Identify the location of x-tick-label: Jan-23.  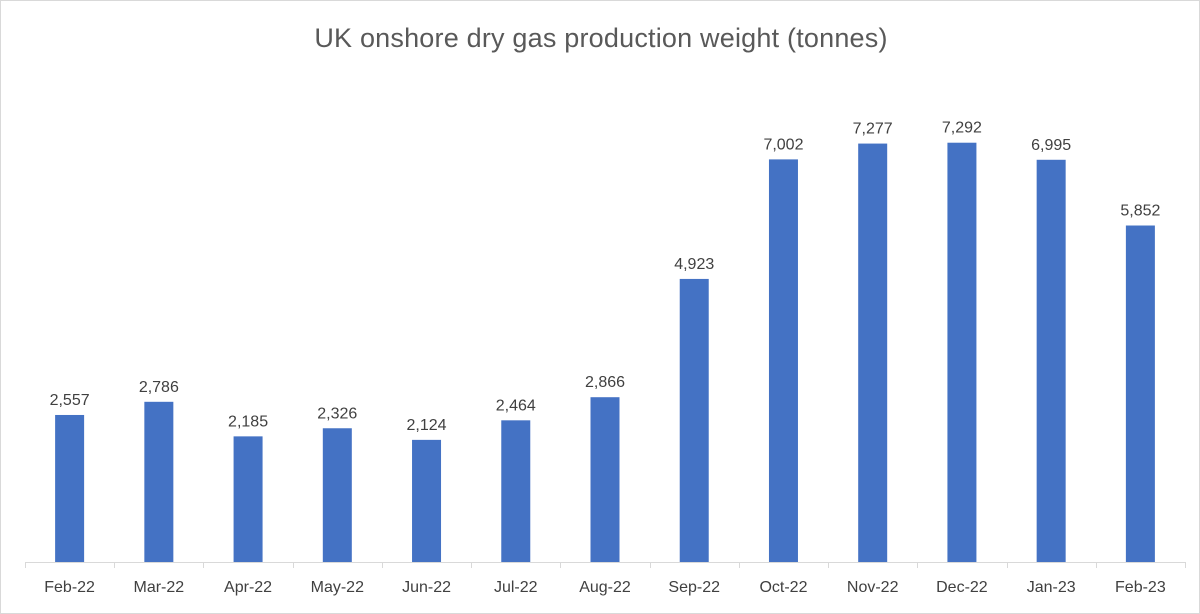
(1051, 587).